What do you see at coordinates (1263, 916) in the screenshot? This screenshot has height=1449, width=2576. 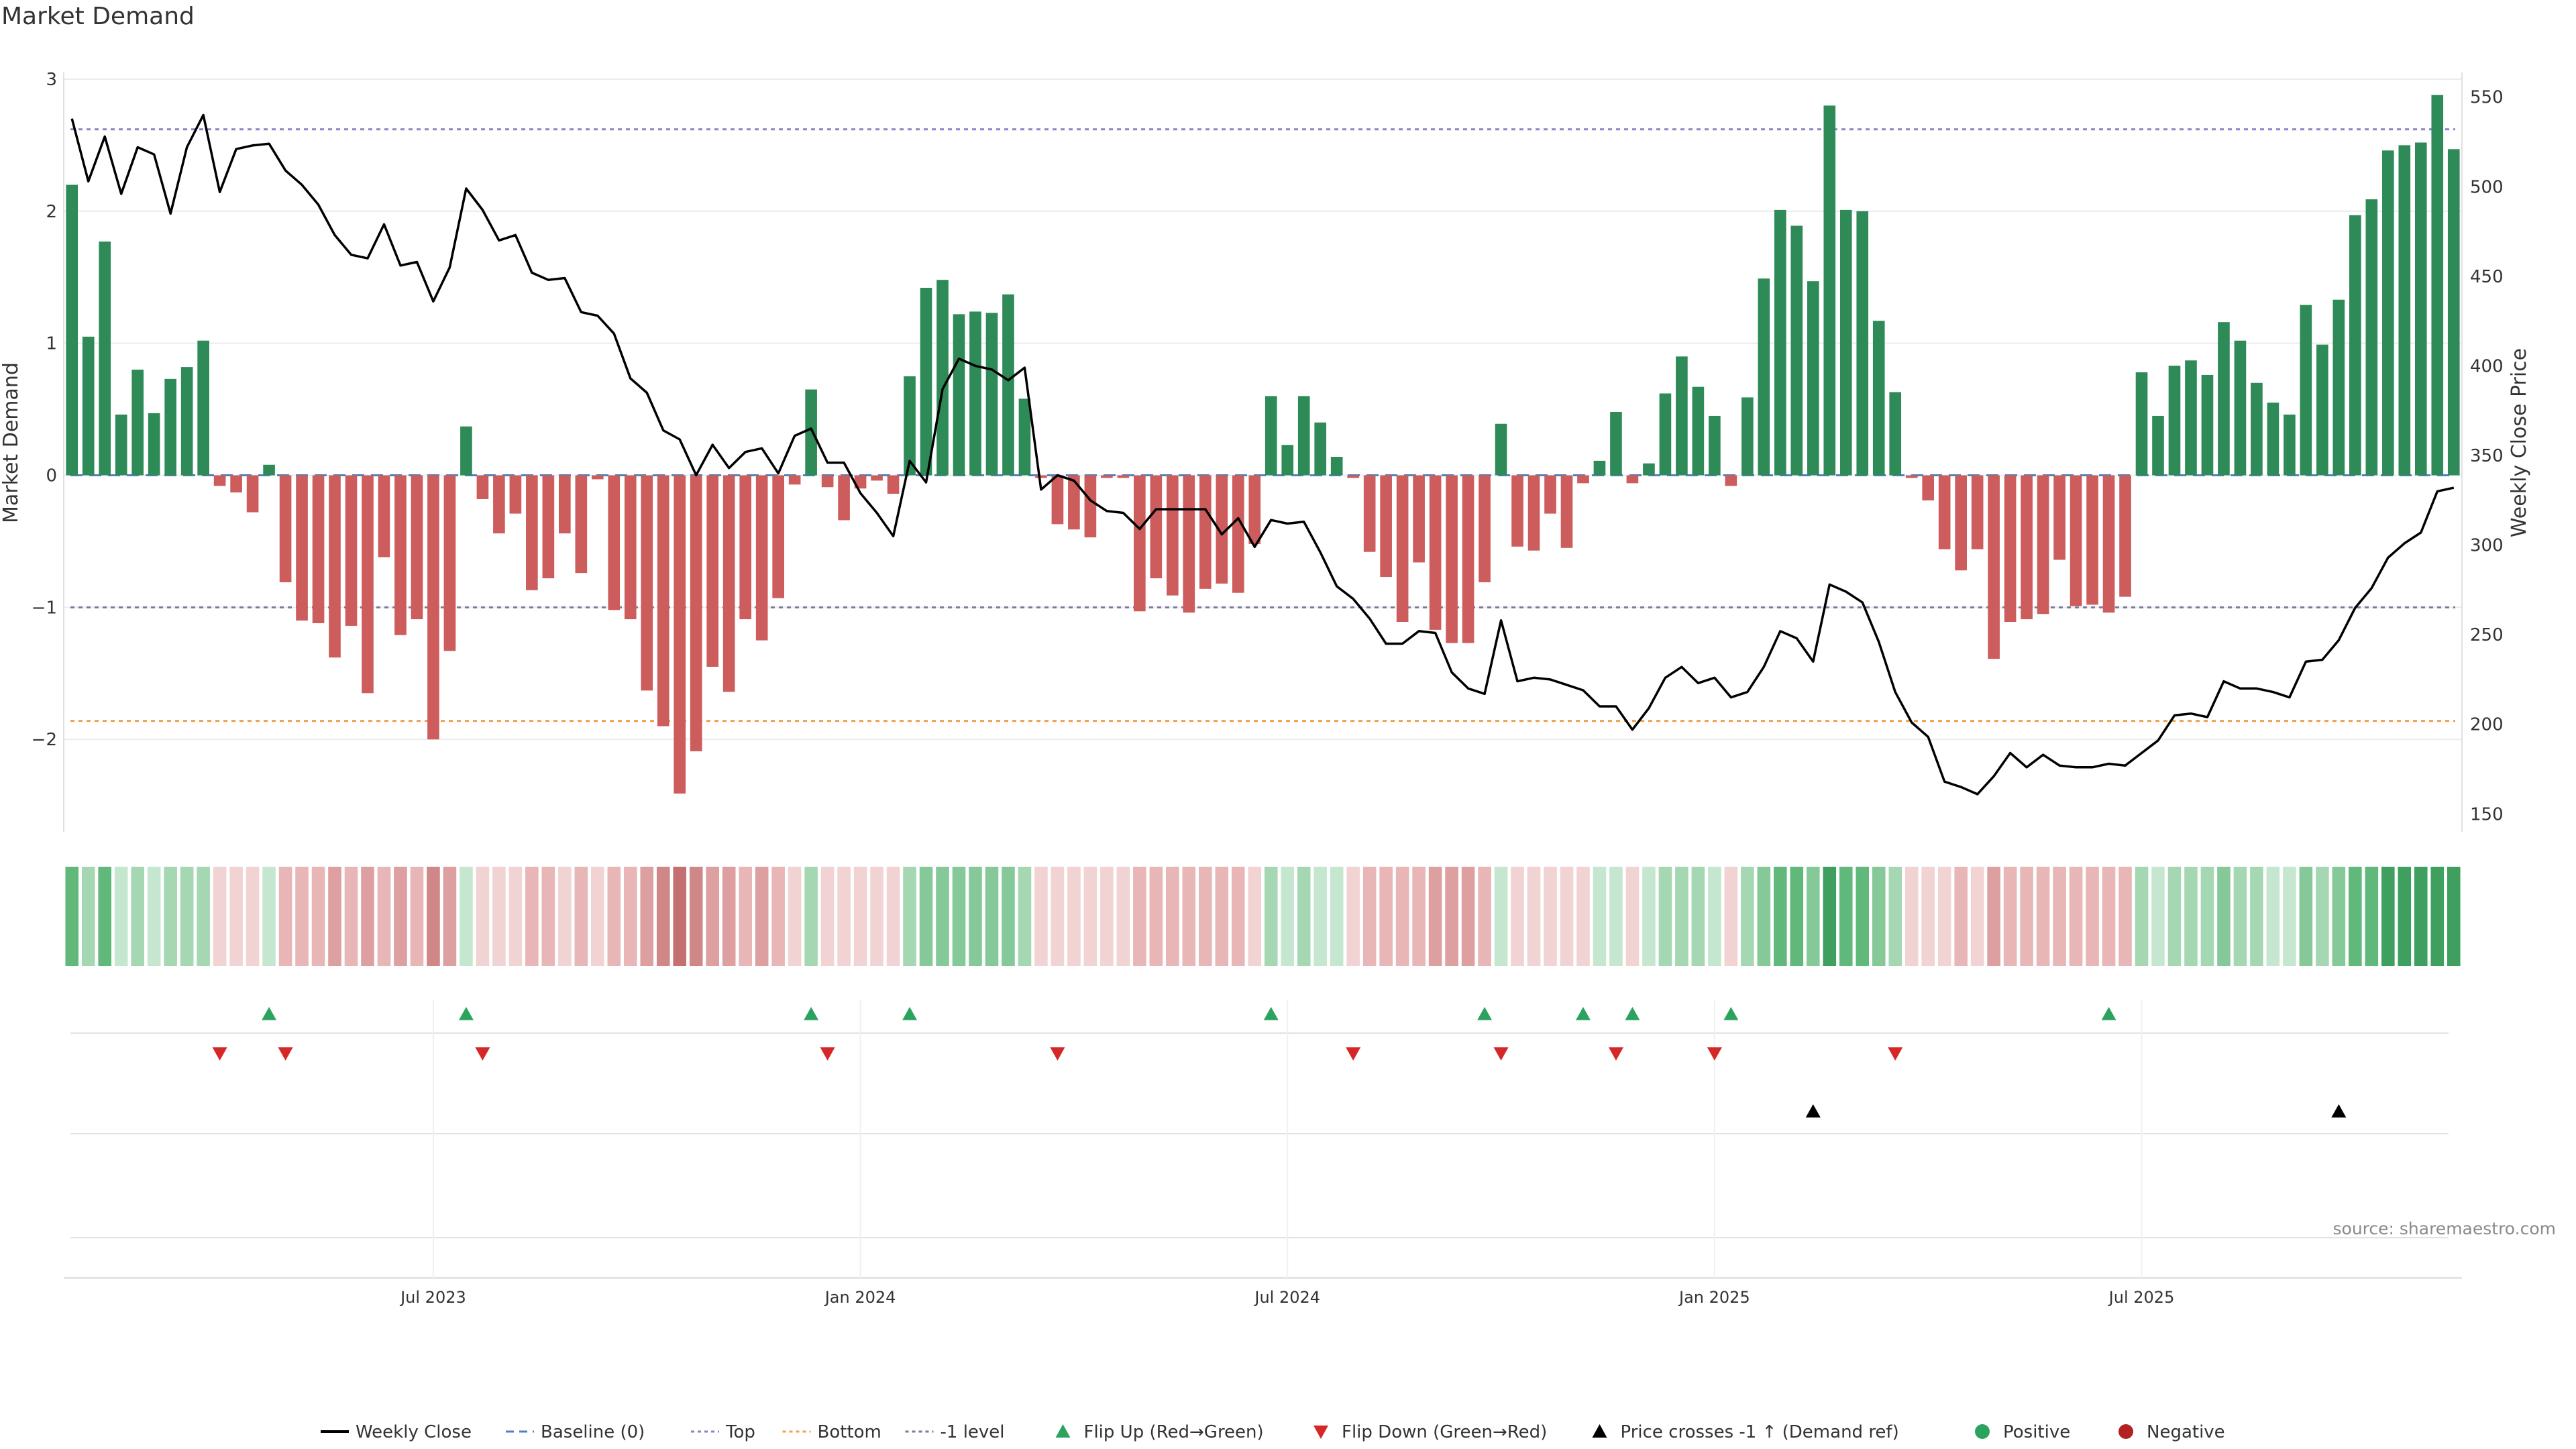 I see `demand-heat-strip` at bounding box center [1263, 916].